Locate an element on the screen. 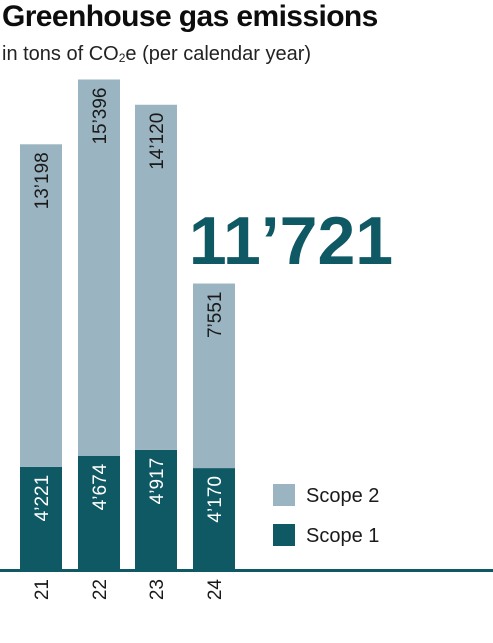 The width and height of the screenshot is (493, 643). data-label-scope2-22: 15’396 is located at coordinates (100, 115).